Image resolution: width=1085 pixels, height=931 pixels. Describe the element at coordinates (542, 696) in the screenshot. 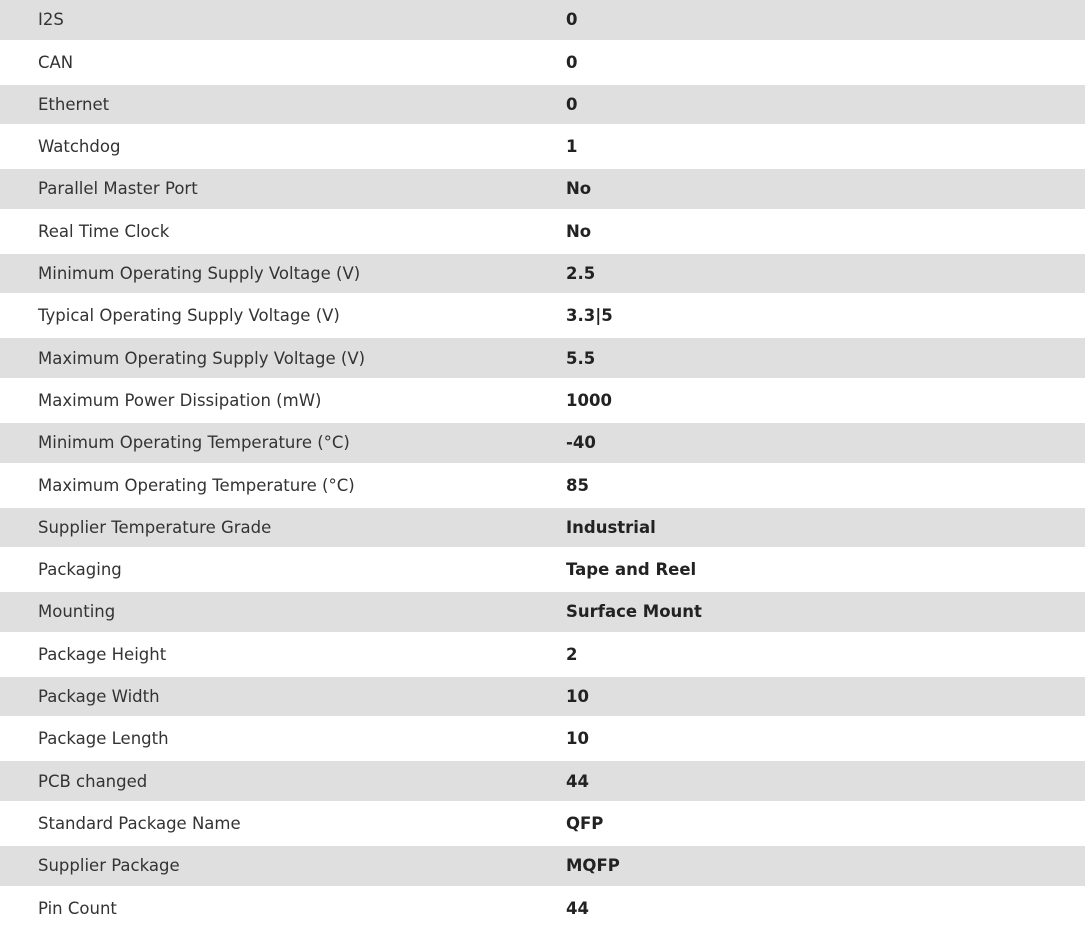

I see `table-row: Package Width 10` at that location.